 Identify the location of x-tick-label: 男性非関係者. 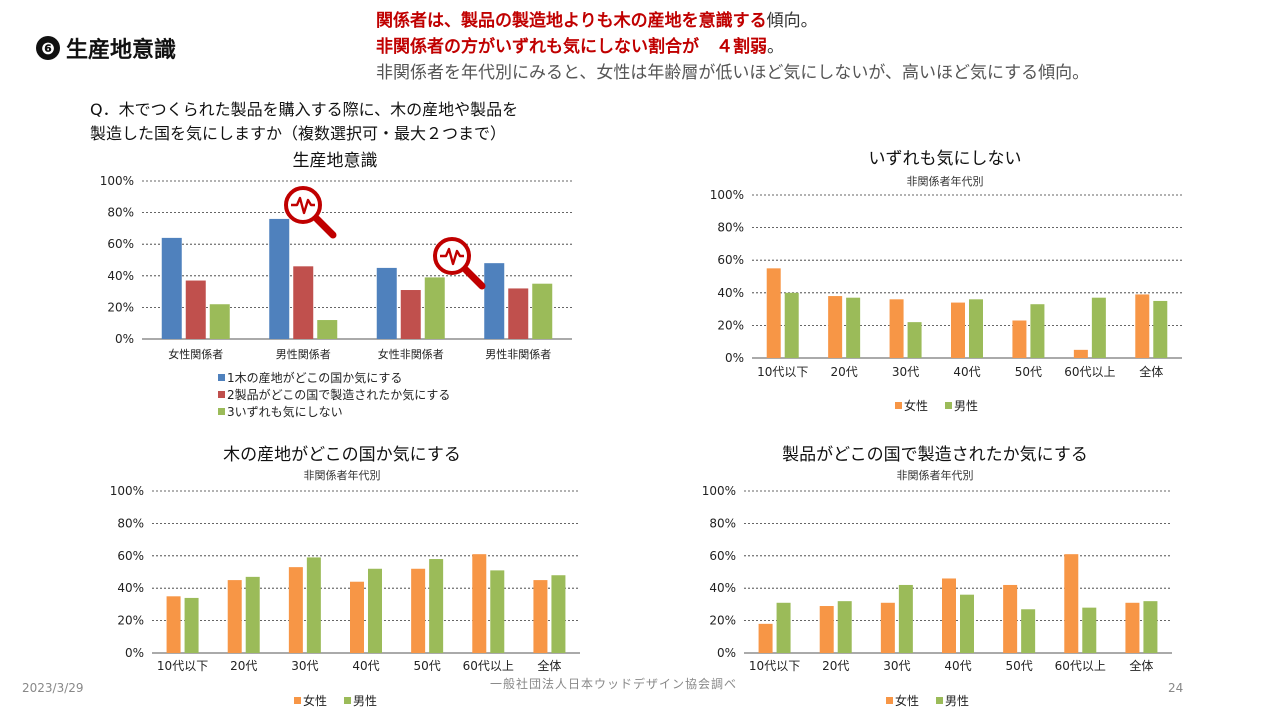
(518, 354).